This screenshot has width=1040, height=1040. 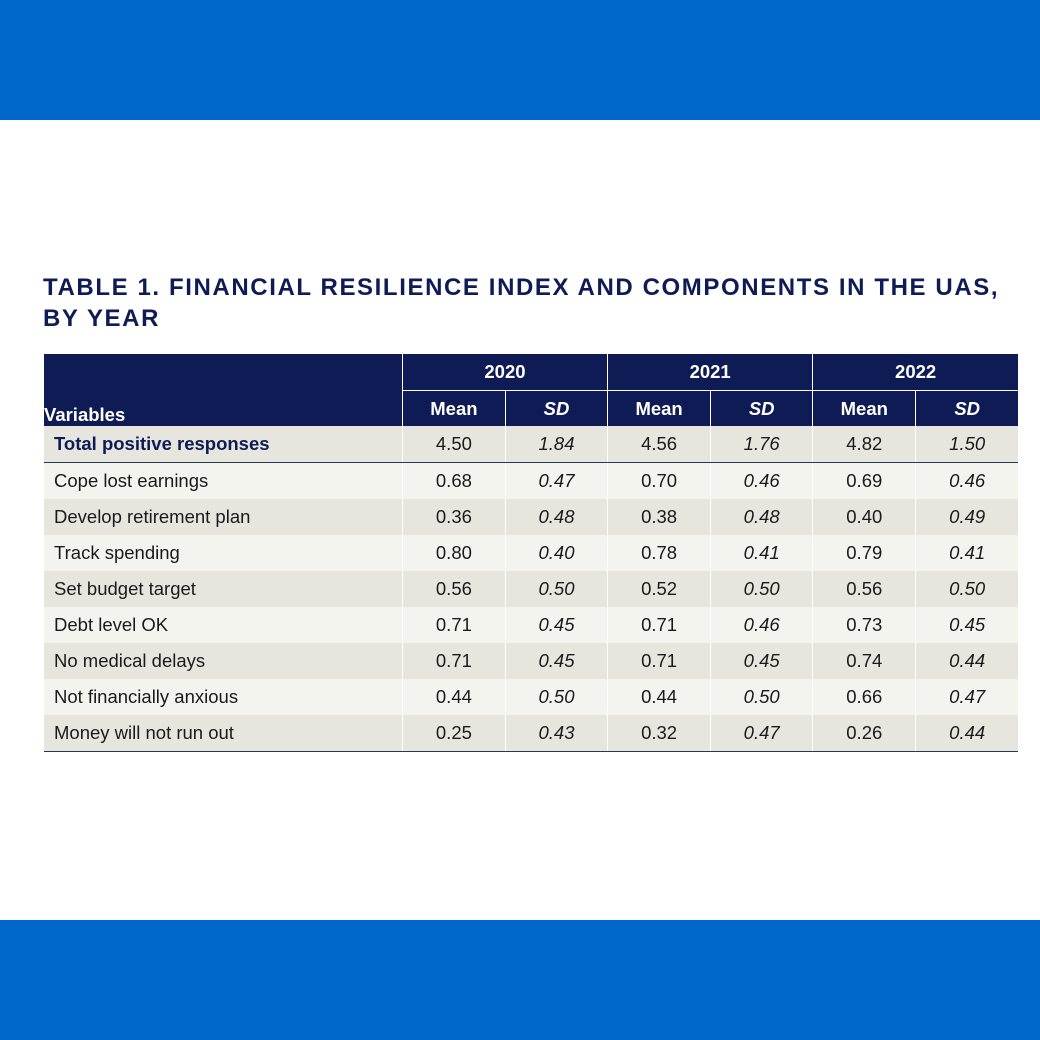 I want to click on top-banner, so click(x=520, y=60).